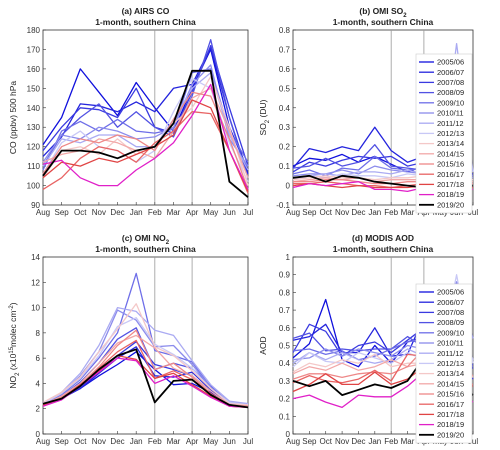 This screenshot has width=500, height=450. I want to click on y-axis-label: AOD, so click(263, 345).